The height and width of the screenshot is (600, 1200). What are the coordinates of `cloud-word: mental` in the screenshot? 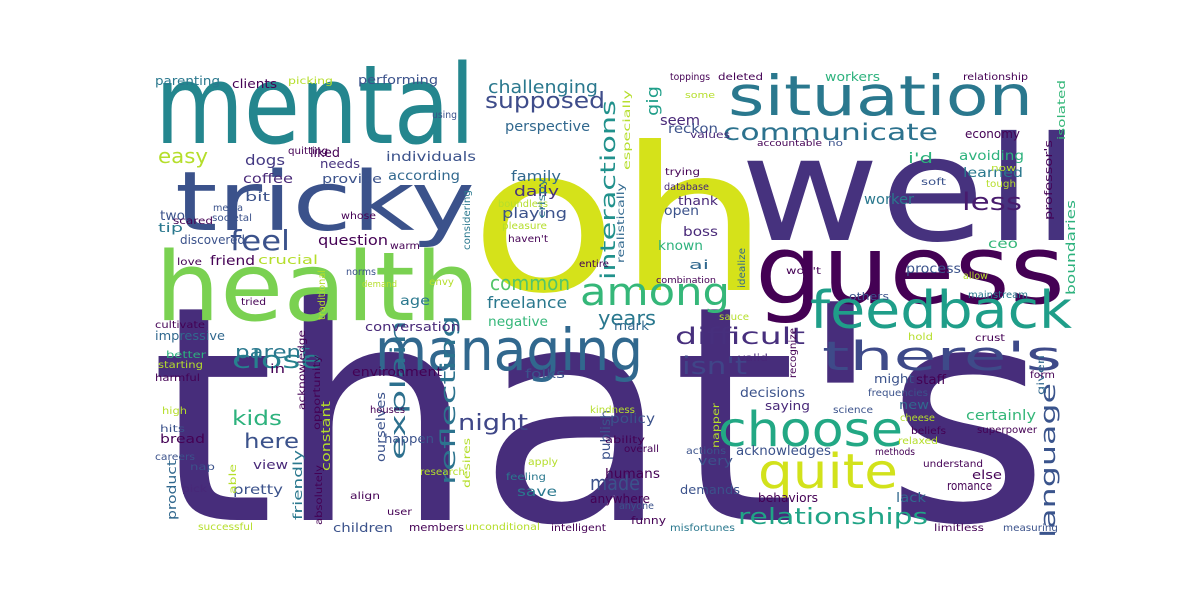 It's located at (315, 105).